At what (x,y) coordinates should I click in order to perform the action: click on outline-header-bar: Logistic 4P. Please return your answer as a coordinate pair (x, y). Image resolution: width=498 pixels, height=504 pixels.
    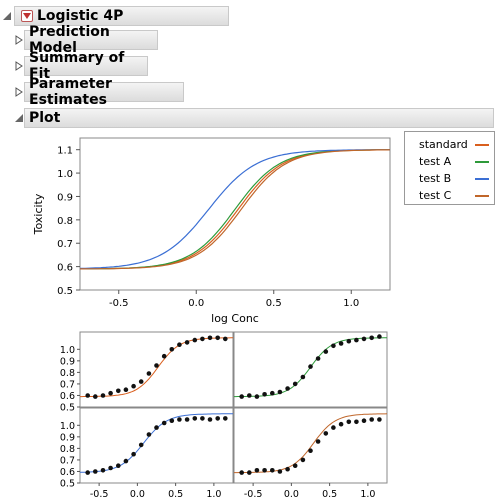
    Looking at the image, I should click on (121, 16).